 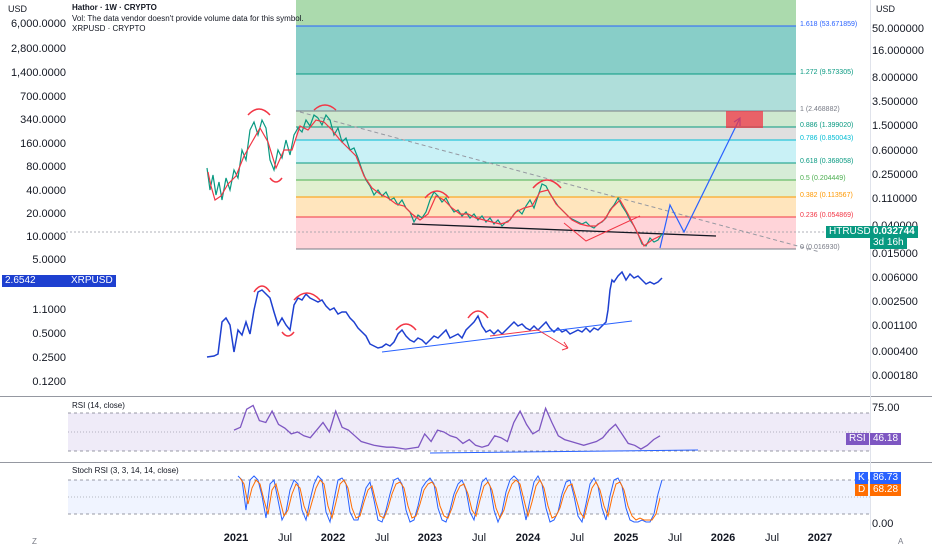 I want to click on htr-pattern-annotations, so click(x=444, y=173).